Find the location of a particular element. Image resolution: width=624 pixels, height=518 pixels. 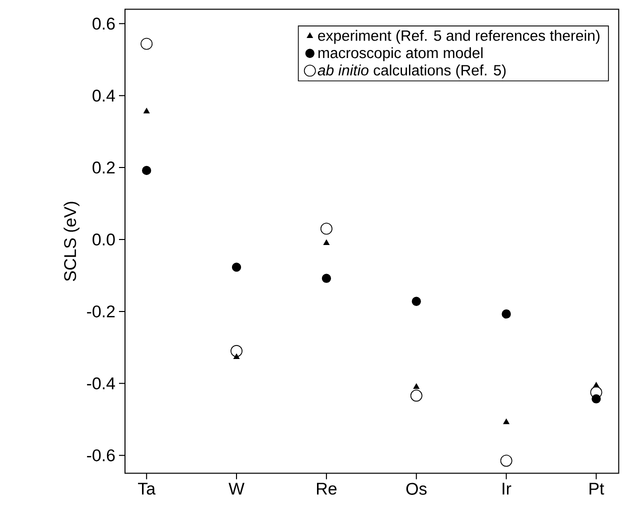

x-tick-label: W is located at coordinates (236, 488).